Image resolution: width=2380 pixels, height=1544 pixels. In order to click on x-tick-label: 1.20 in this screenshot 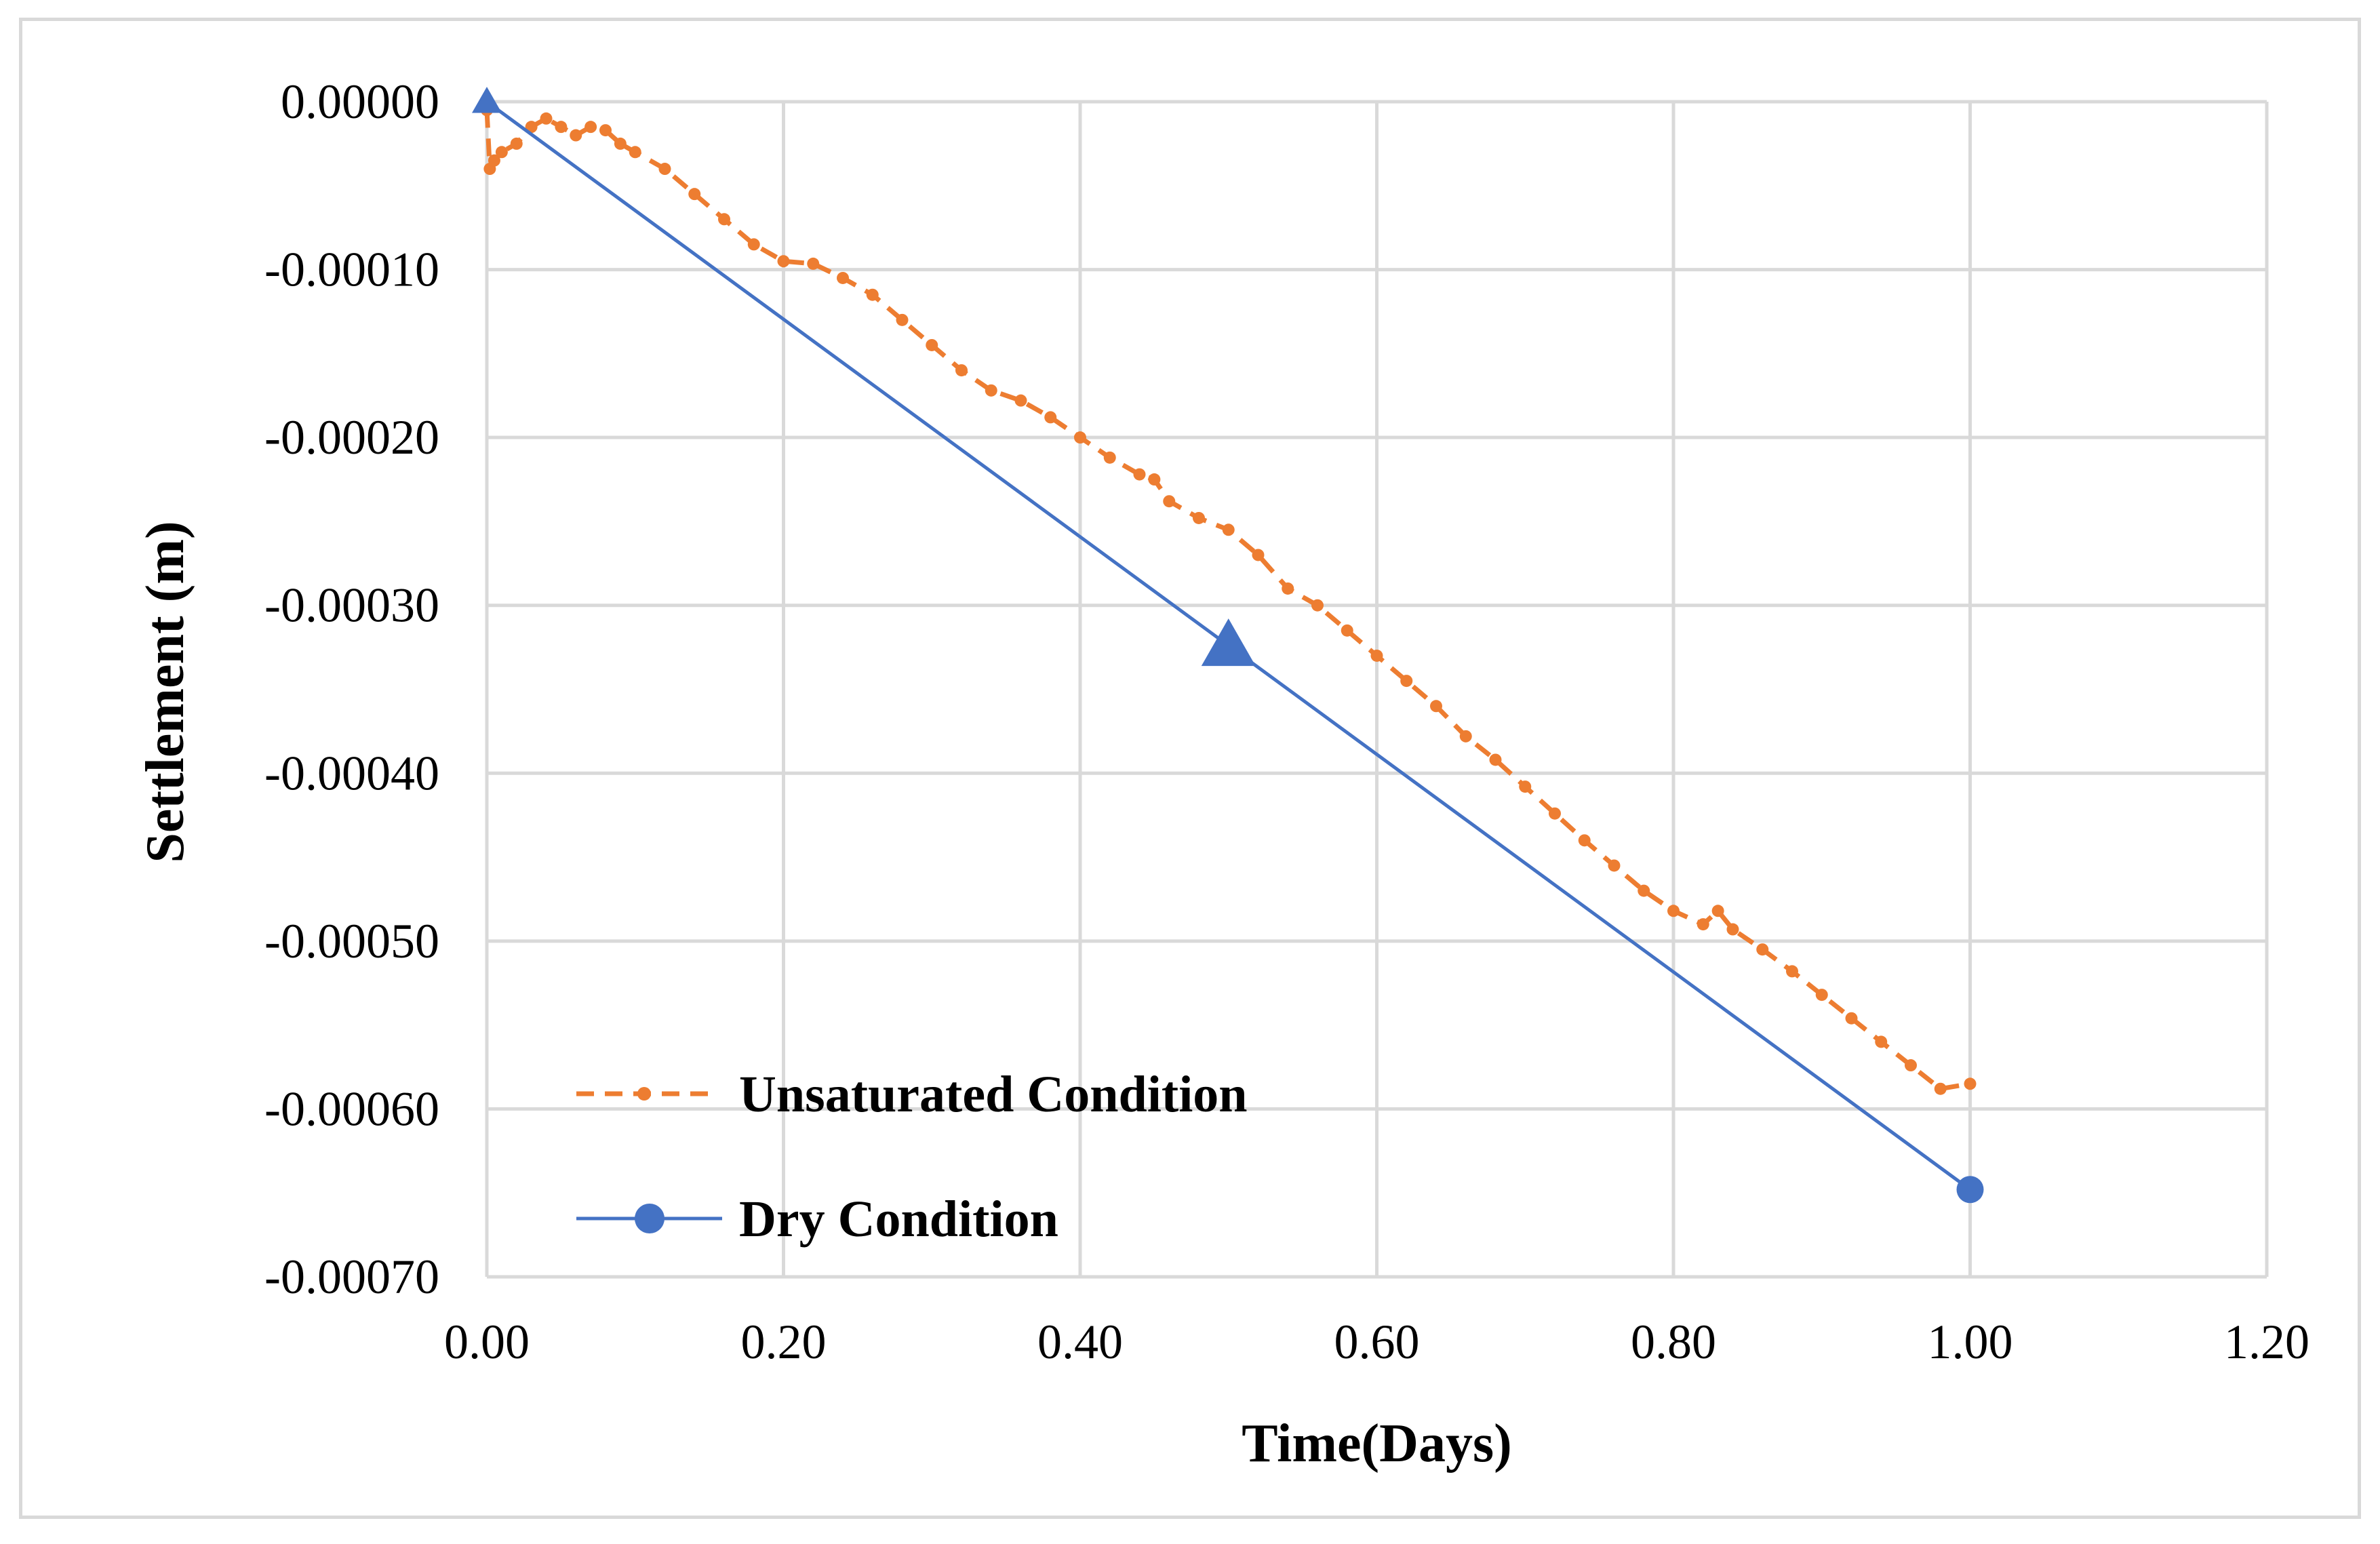, I will do `click(2267, 1342)`.